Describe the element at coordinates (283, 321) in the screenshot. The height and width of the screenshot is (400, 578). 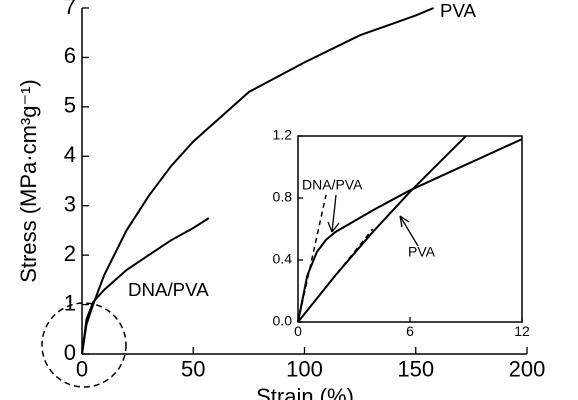
I see `y-tick-label: 0.0` at that location.